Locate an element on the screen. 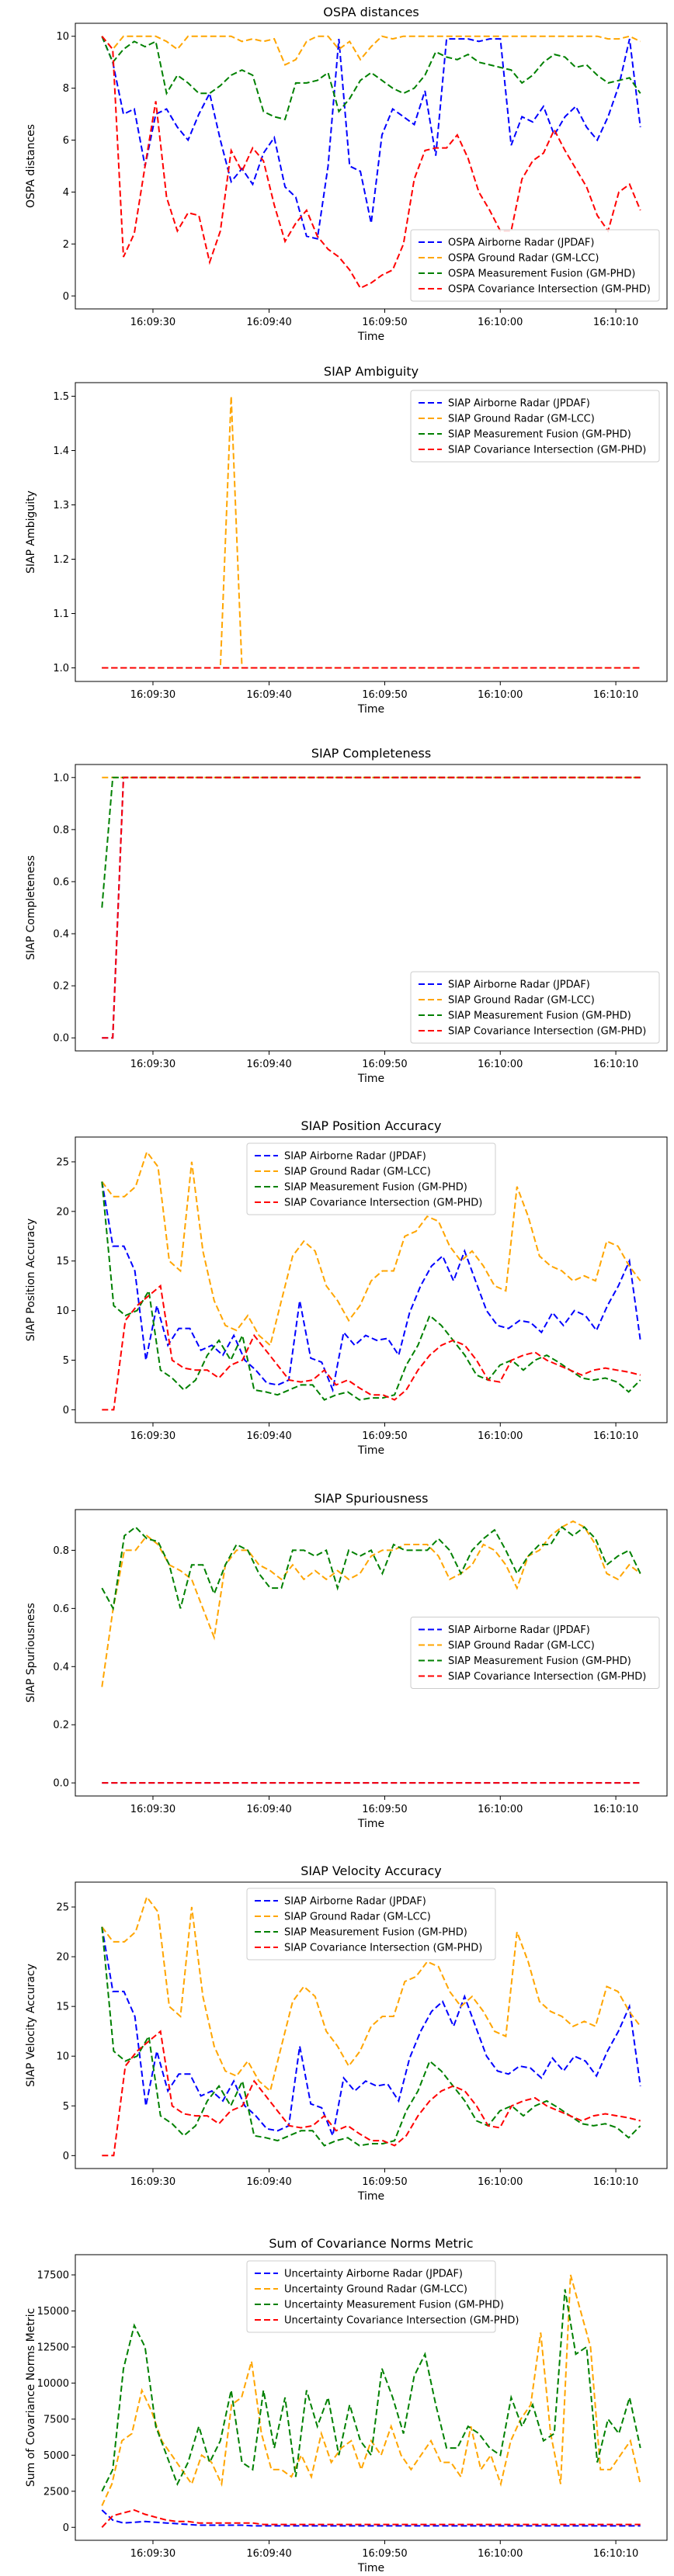 The image size is (674, 2576). chart-title: SIAP Spuriousness is located at coordinates (371, 1498).